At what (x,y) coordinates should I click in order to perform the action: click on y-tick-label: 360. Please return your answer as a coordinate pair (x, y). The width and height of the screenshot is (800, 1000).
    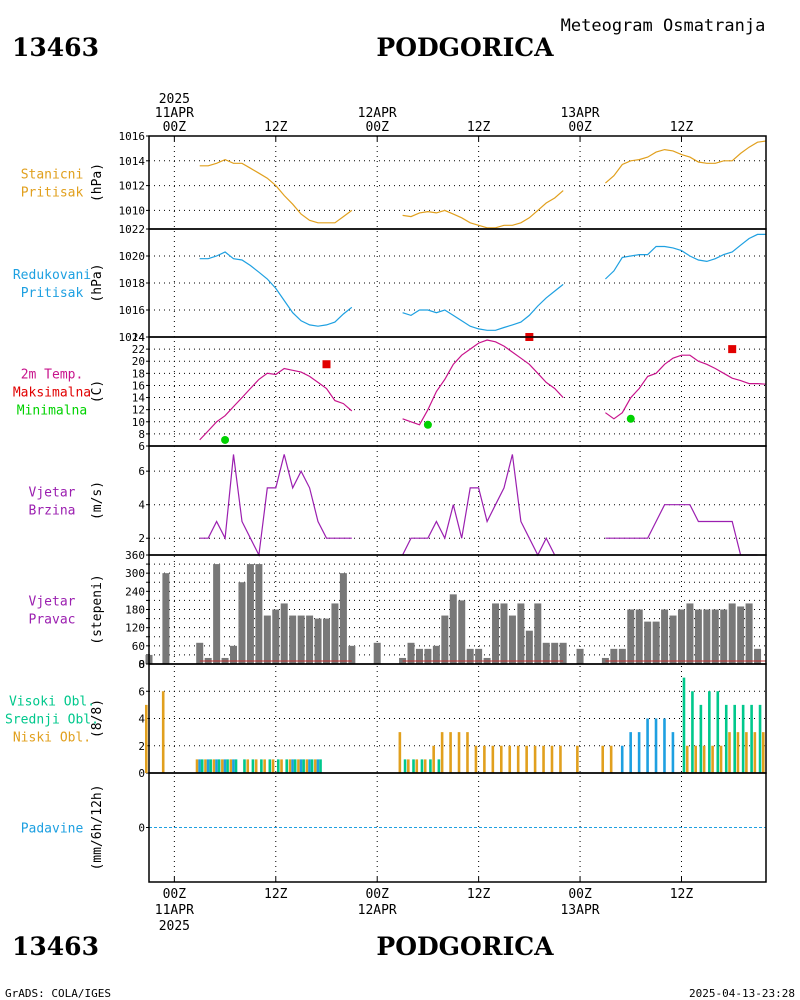
    Looking at the image, I should click on (135, 555).